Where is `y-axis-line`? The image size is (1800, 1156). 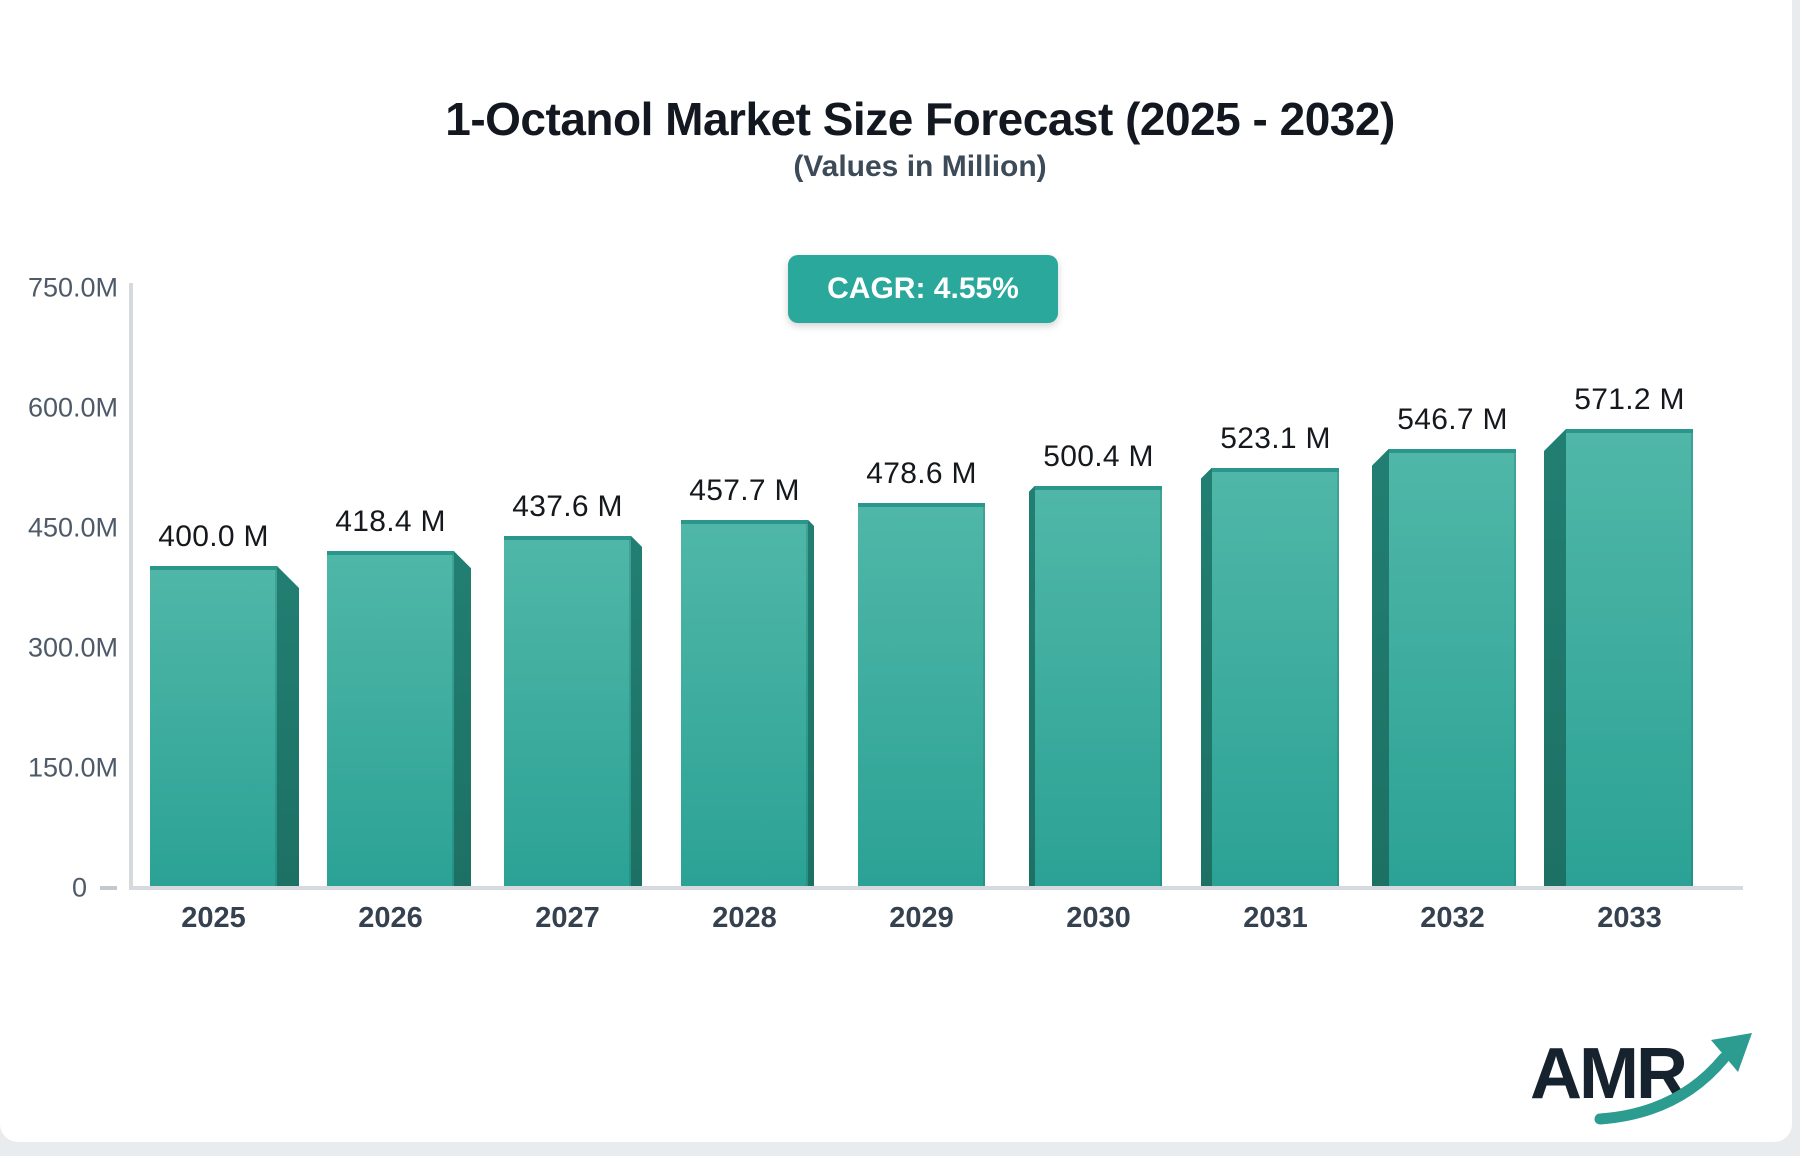 y-axis-line is located at coordinates (131, 586).